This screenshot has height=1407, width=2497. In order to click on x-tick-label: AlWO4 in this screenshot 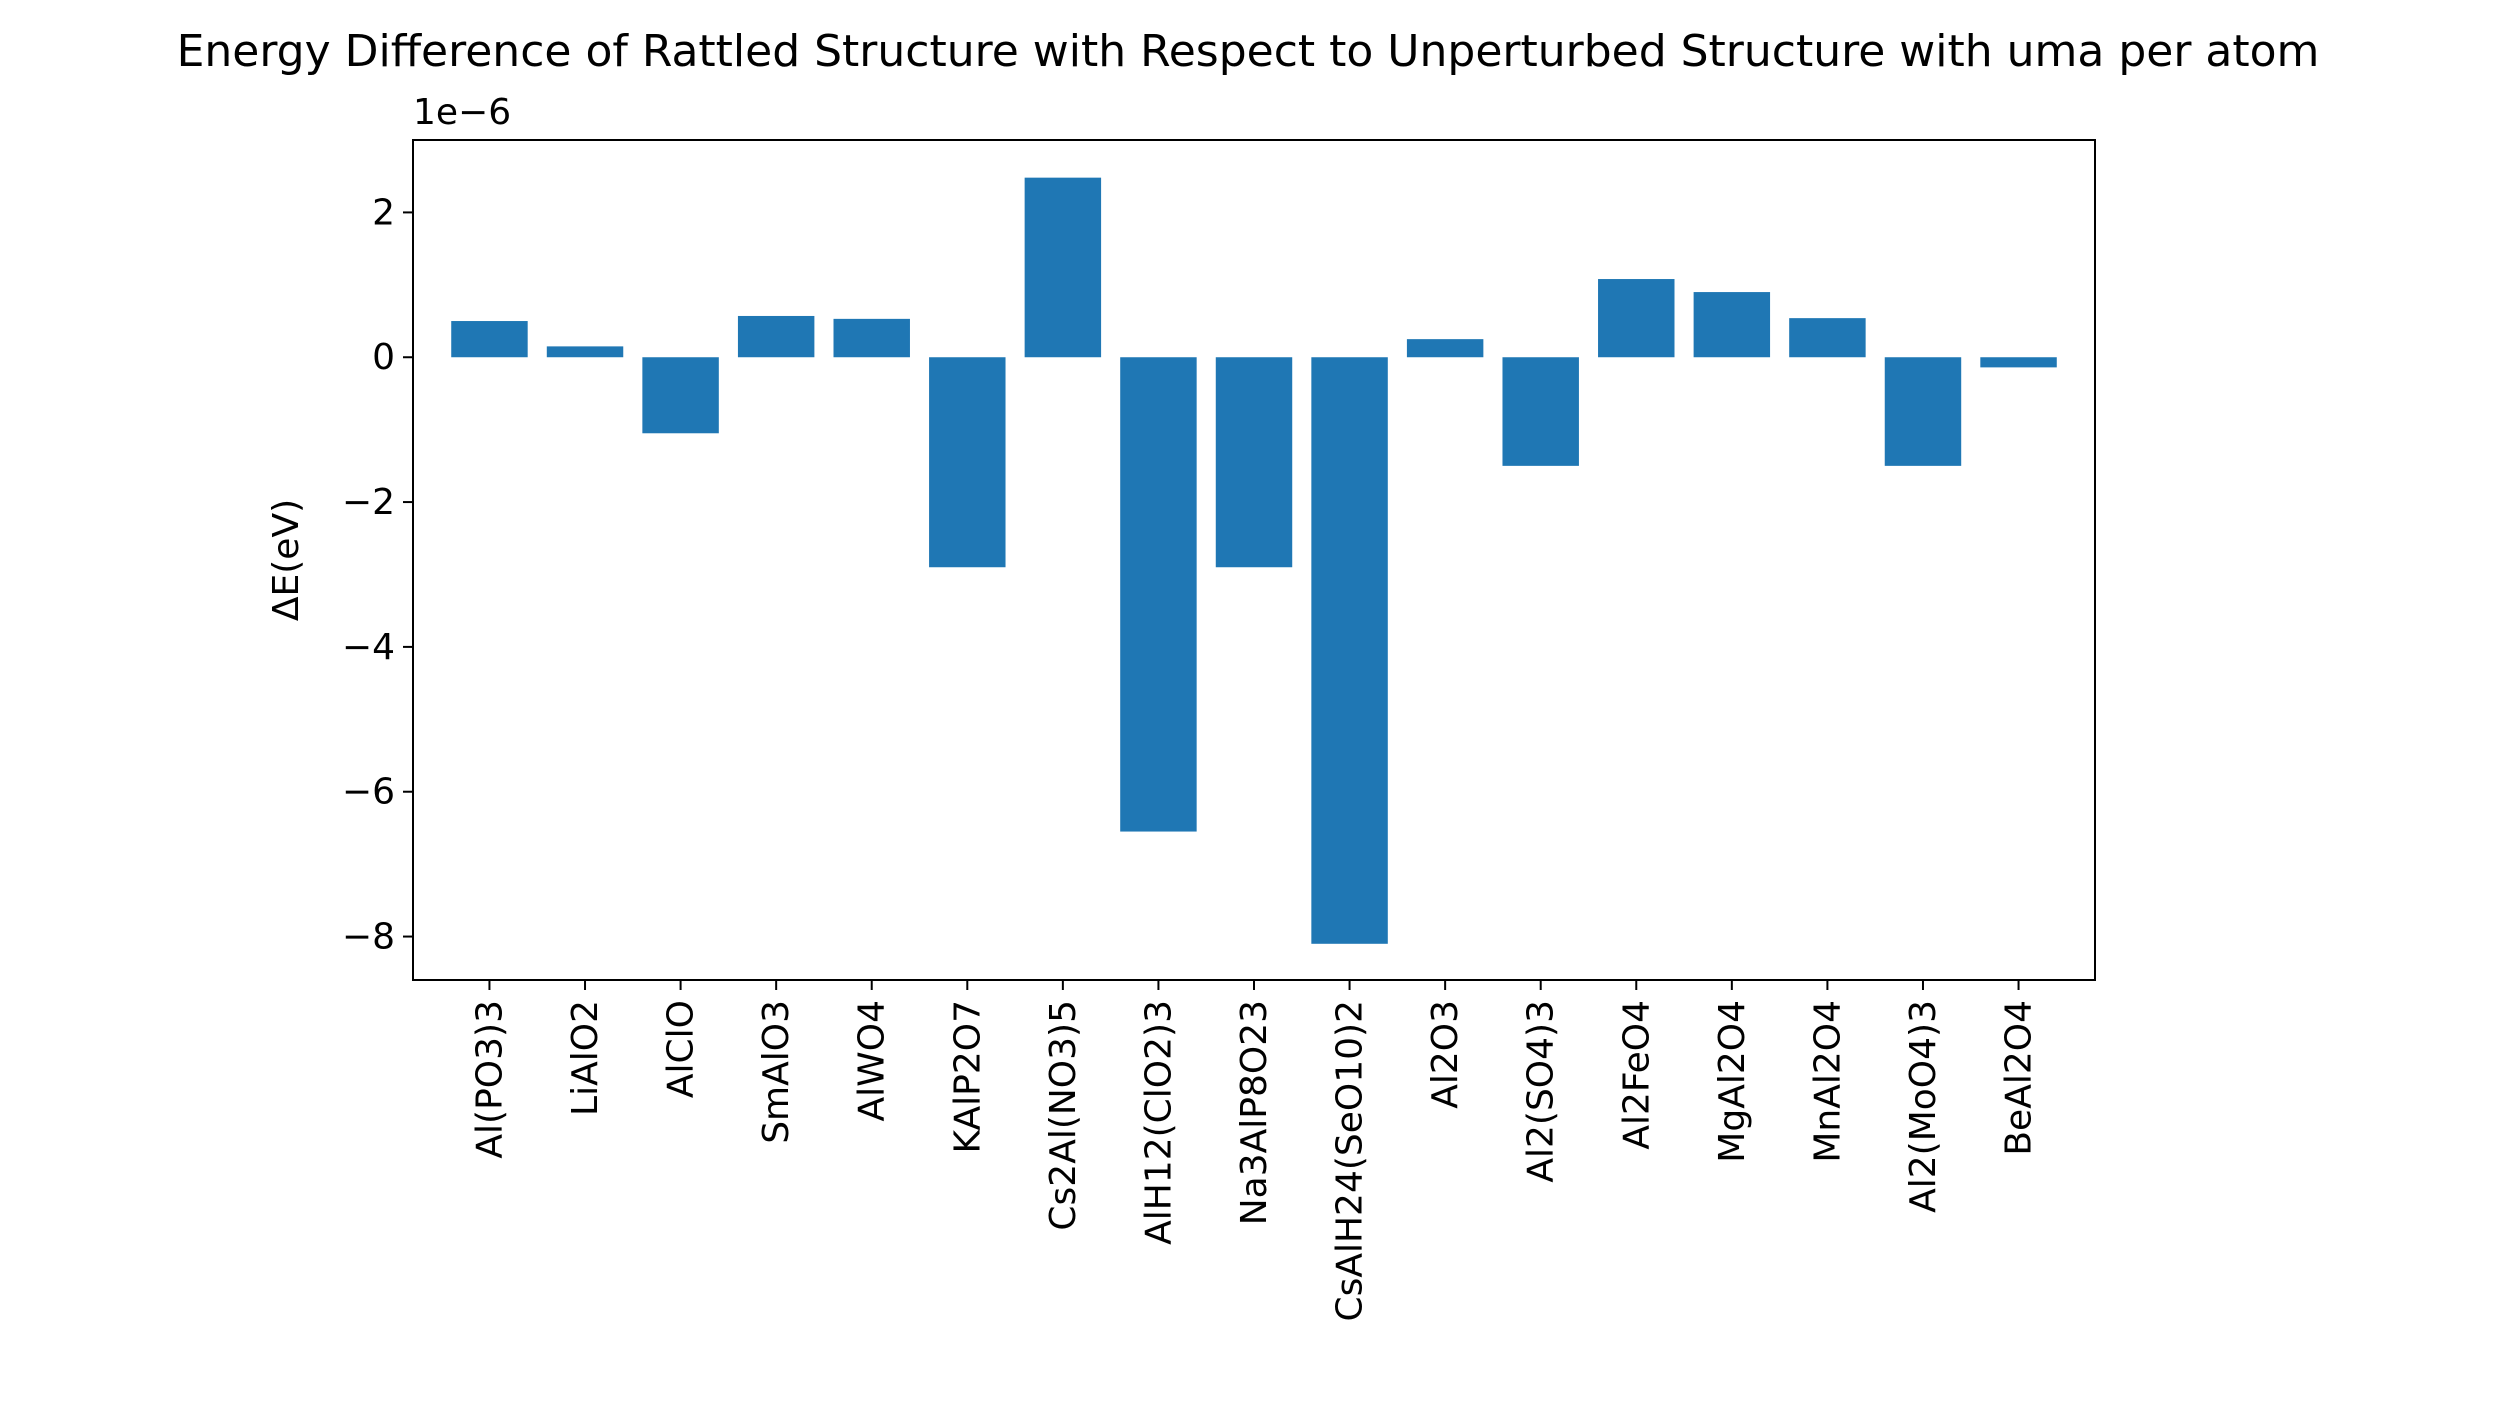, I will do `click(872, 1060)`.